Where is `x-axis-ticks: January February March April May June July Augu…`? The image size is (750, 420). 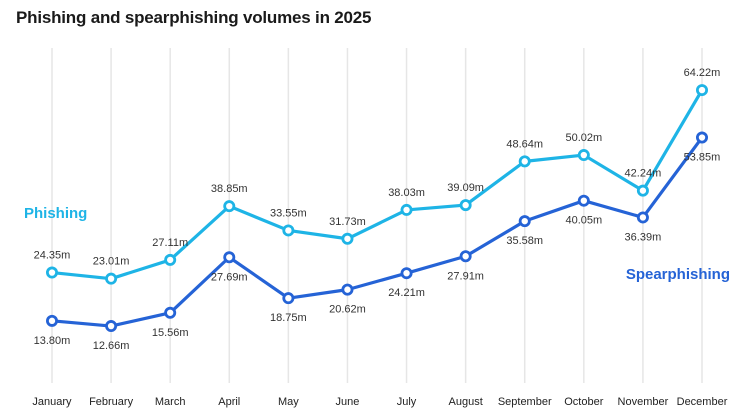 x-axis-ticks: January February March April May June July Augu… is located at coordinates (379, 402).